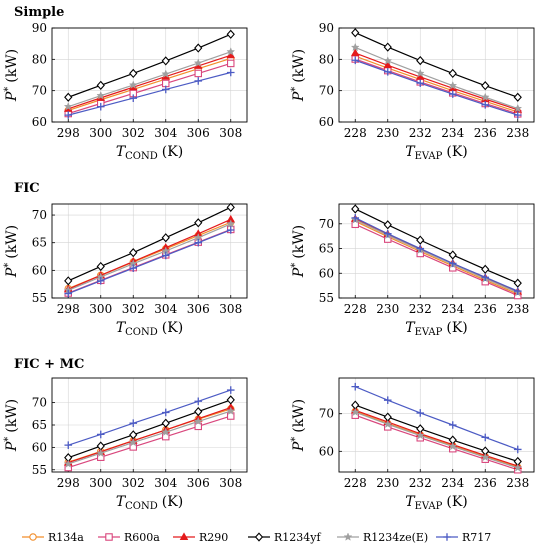 The height and width of the screenshot is (551, 550). Describe the element at coordinates (53, 537) in the screenshot. I see `legend-item-r134a: R134a` at that location.